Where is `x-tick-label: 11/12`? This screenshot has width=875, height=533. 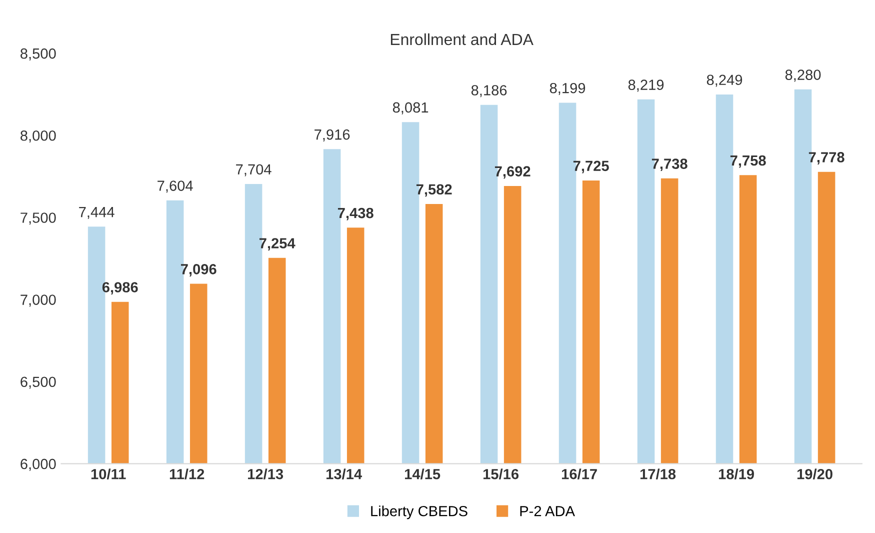
x-tick-label: 11/12 is located at coordinates (187, 474).